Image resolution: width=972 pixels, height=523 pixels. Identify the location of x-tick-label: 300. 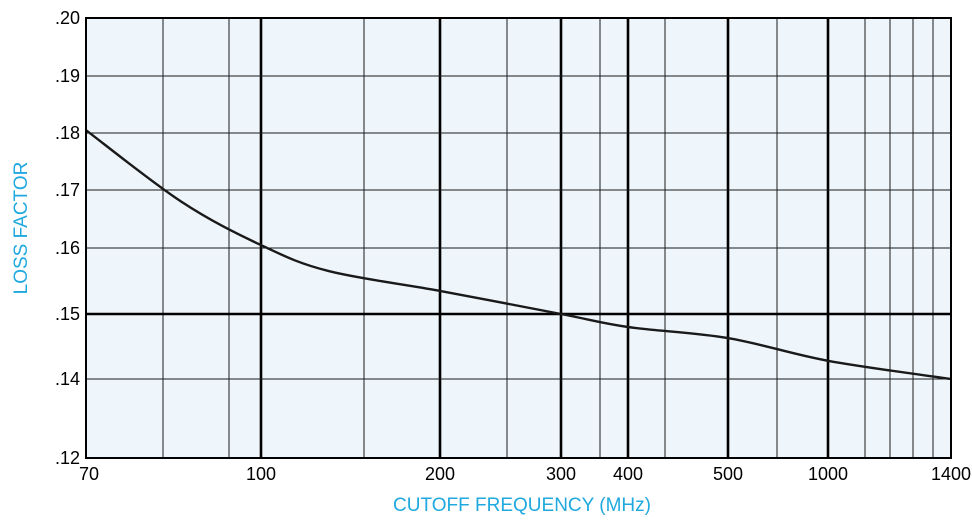
(561, 474).